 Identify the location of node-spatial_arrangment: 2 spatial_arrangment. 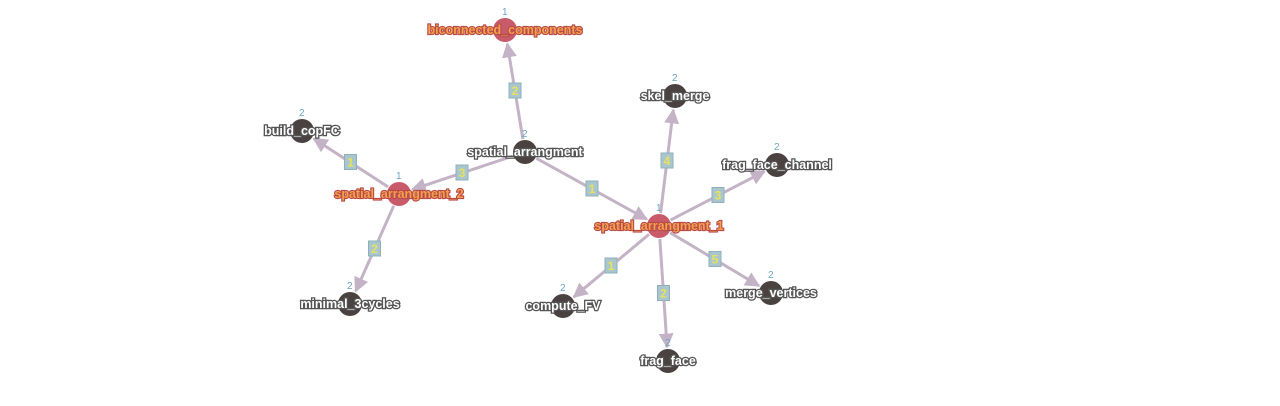
(525, 146).